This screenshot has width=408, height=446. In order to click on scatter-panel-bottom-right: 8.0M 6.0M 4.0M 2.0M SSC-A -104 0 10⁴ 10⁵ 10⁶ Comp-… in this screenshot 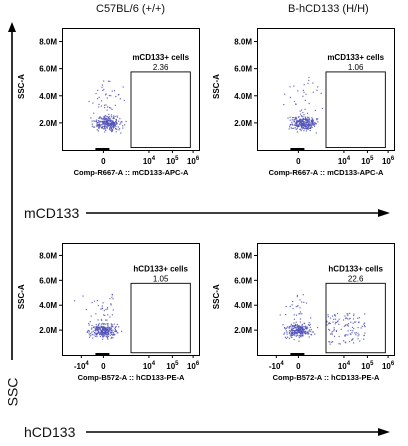, I will do `click(303, 313)`.